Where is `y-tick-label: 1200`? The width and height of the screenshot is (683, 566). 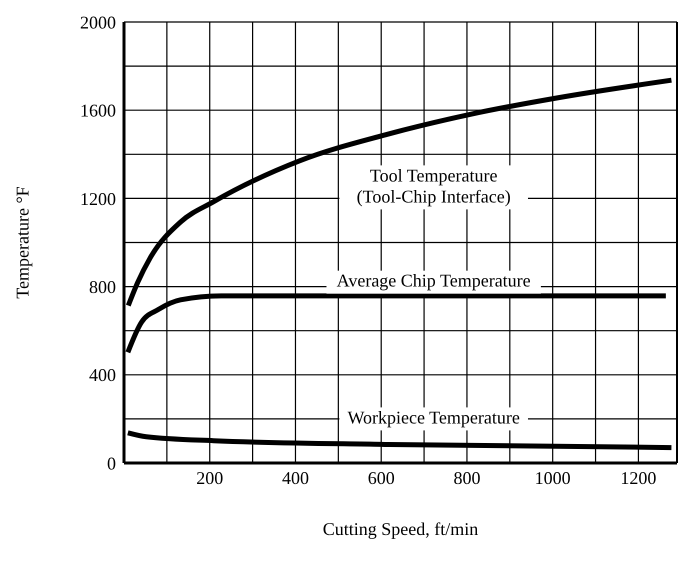 y-tick-label: 1200 is located at coordinates (98, 198).